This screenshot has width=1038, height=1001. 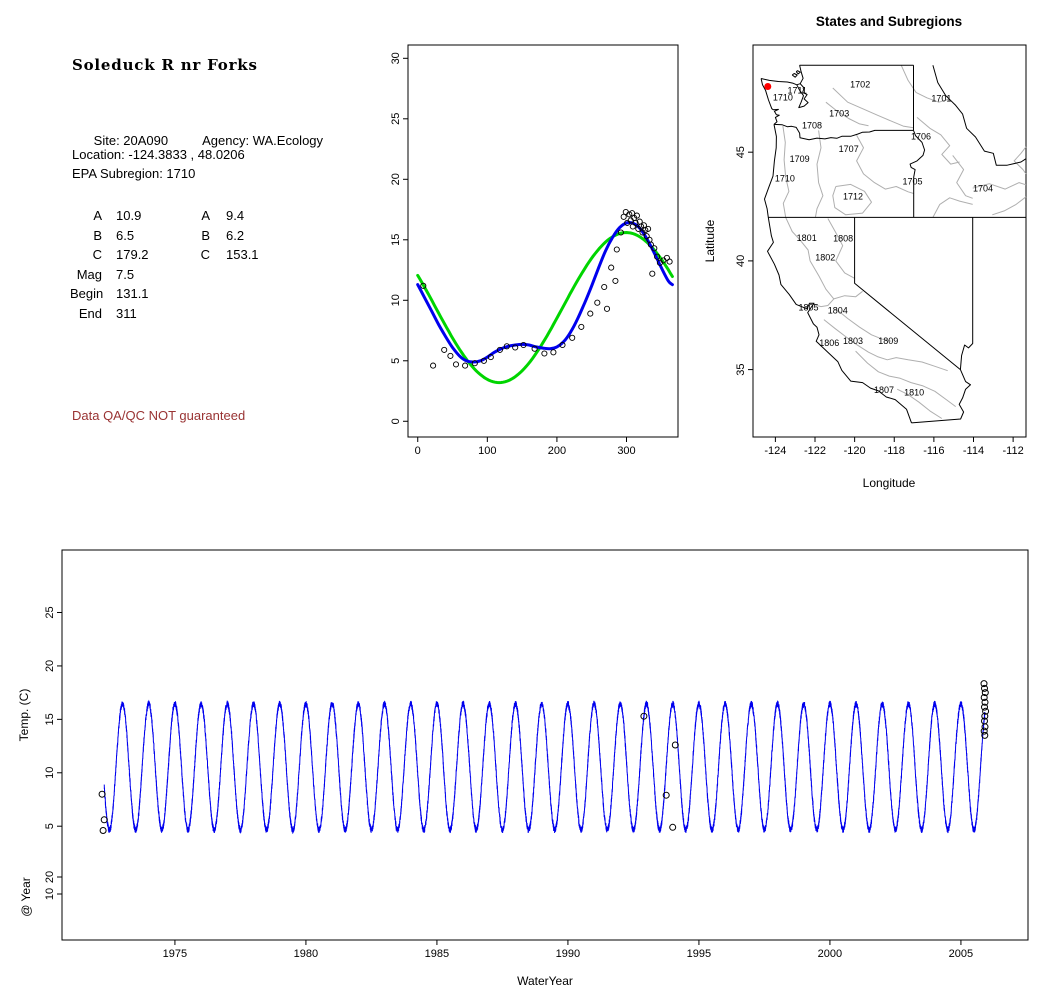 What do you see at coordinates (235, 235) in the screenshot?
I see `param-value: 6.2` at bounding box center [235, 235].